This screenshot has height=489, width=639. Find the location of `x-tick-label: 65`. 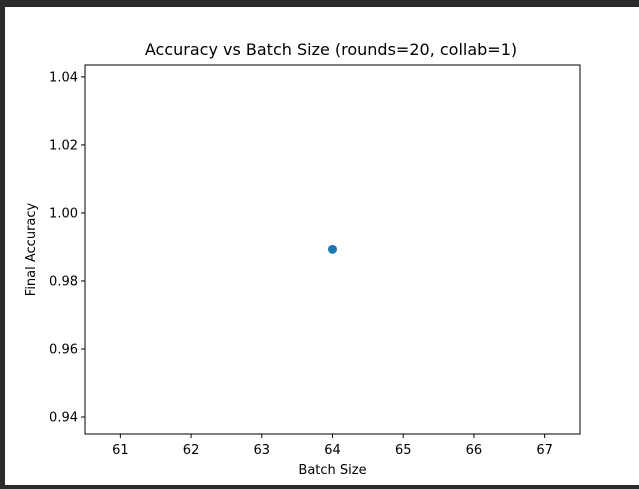

x-tick-label: 65 is located at coordinates (403, 450).